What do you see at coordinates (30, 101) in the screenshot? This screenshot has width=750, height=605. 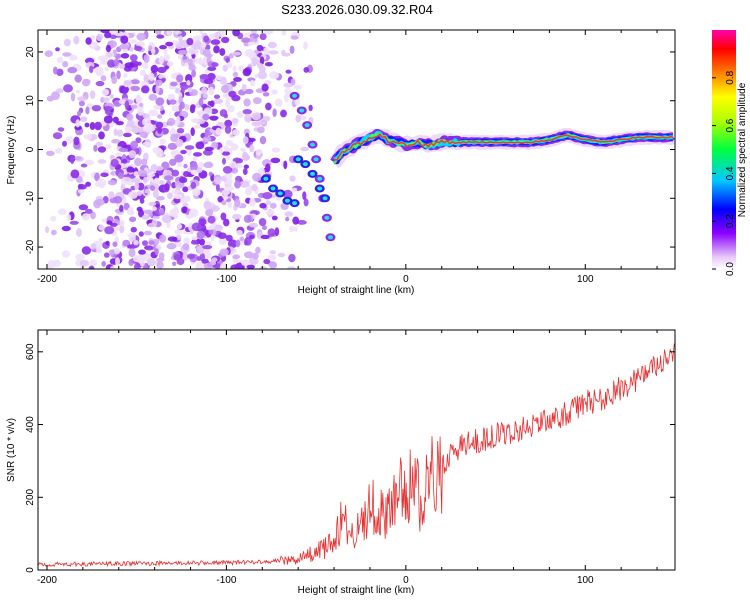 I see `spectrogram-y-tick-label: 10` at bounding box center [30, 101].